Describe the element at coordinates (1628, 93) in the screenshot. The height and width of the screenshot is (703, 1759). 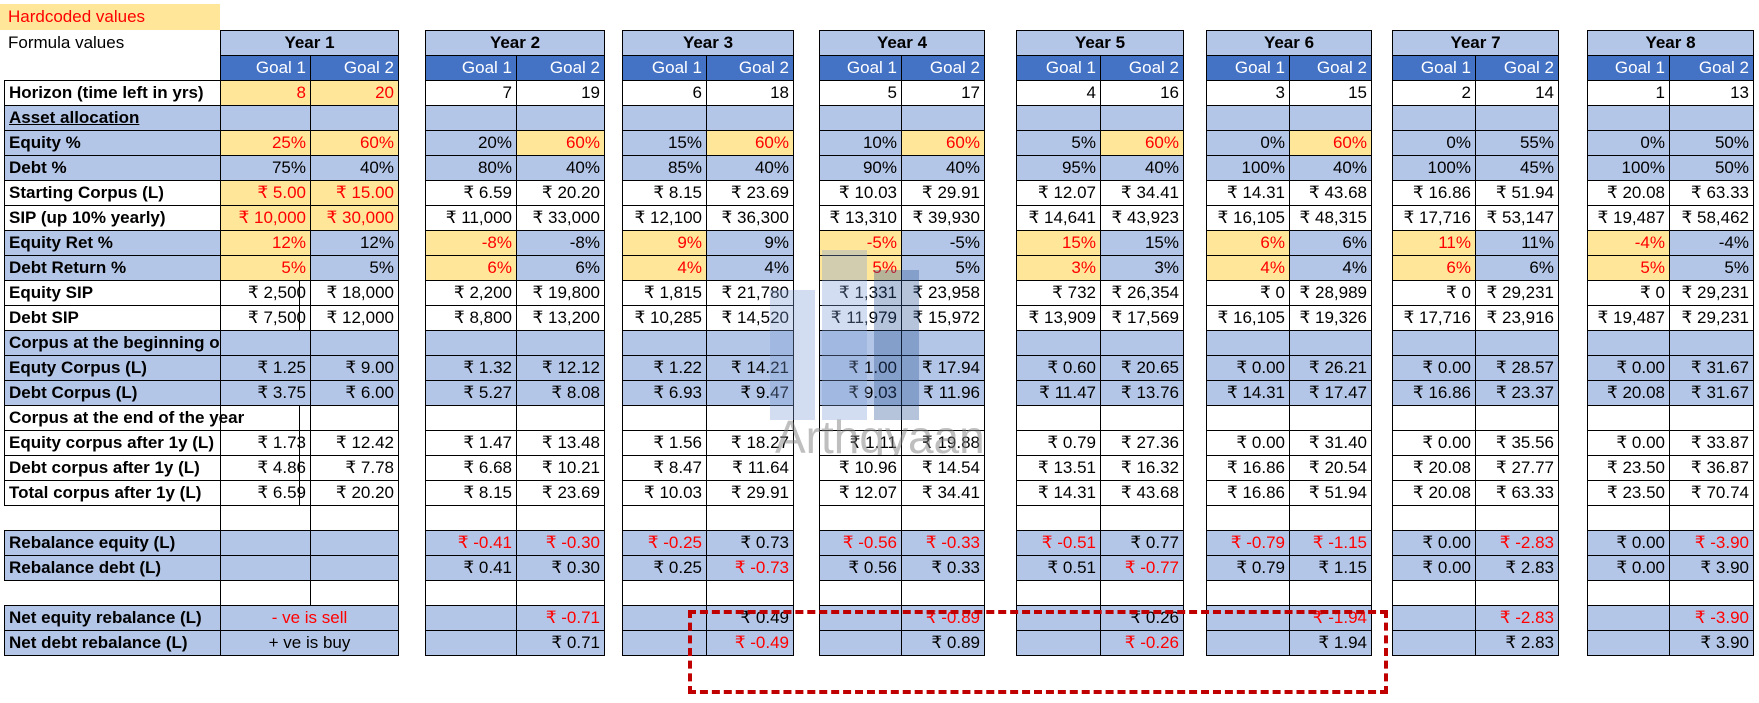
I see `cell-g1-row-0: 1` at that location.